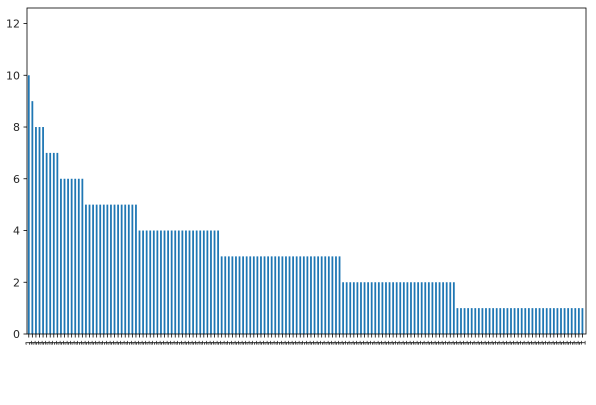 The image size is (596, 405). I want to click on y-tick-label: 4, so click(16, 231).